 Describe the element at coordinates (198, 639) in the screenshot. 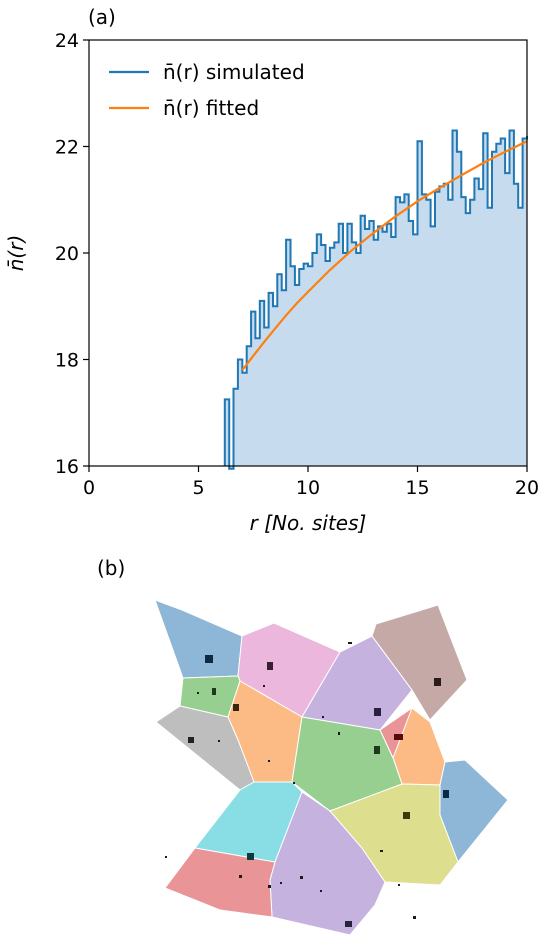

I see `voronoi-cell-blue-top-left` at that location.